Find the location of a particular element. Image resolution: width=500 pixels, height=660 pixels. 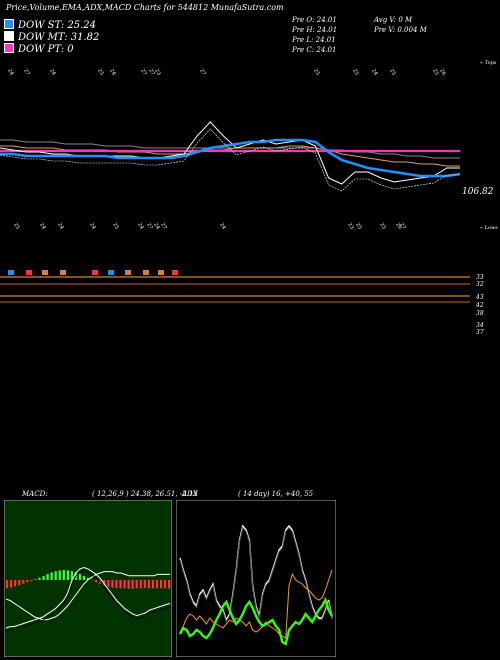

avg-volume: Avg V: 0 M is located at coordinates (393, 20).